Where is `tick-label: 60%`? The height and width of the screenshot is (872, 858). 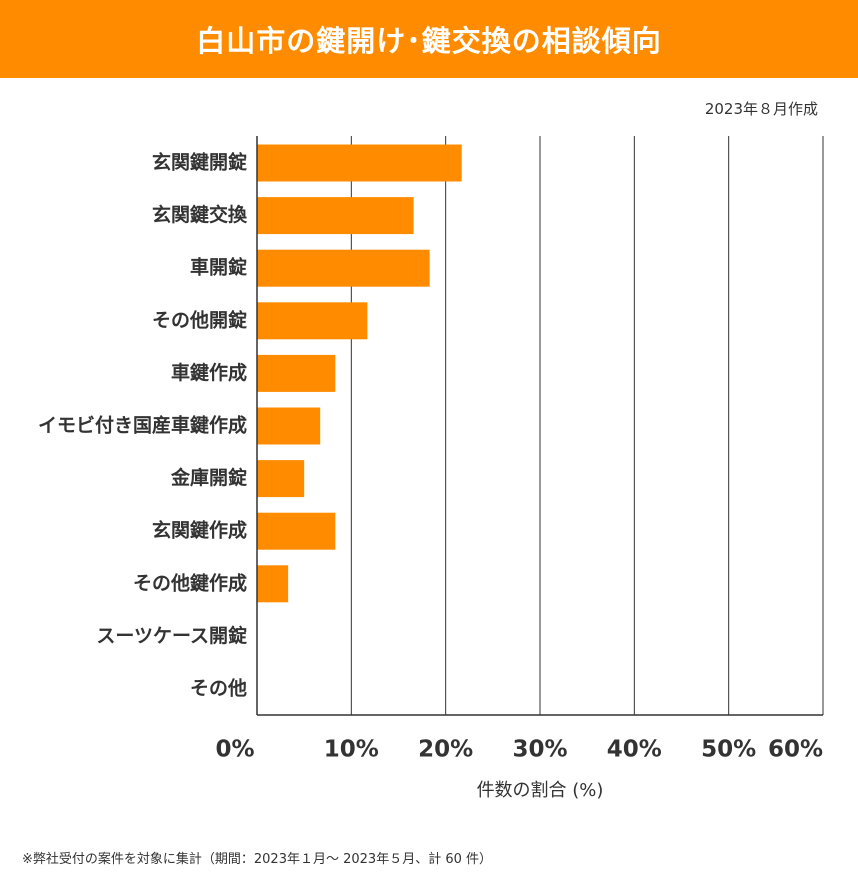
tick-label: 60% is located at coordinates (795, 750).